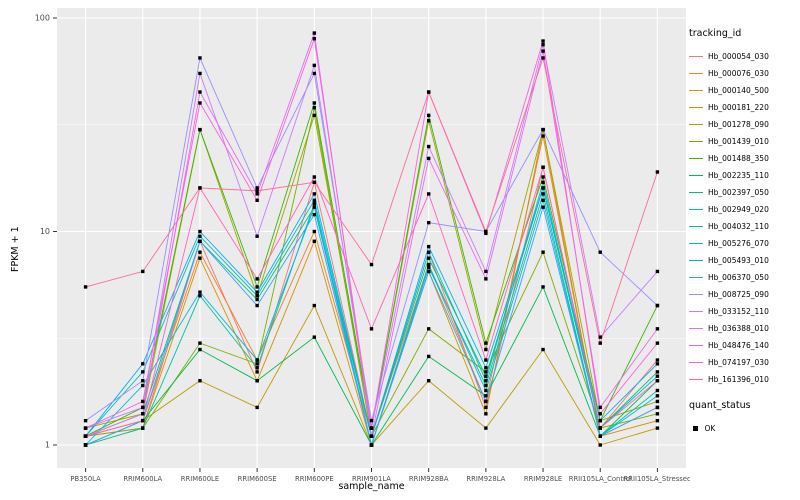  I want to click on legend-label: Hb_036388_010, so click(738, 328).